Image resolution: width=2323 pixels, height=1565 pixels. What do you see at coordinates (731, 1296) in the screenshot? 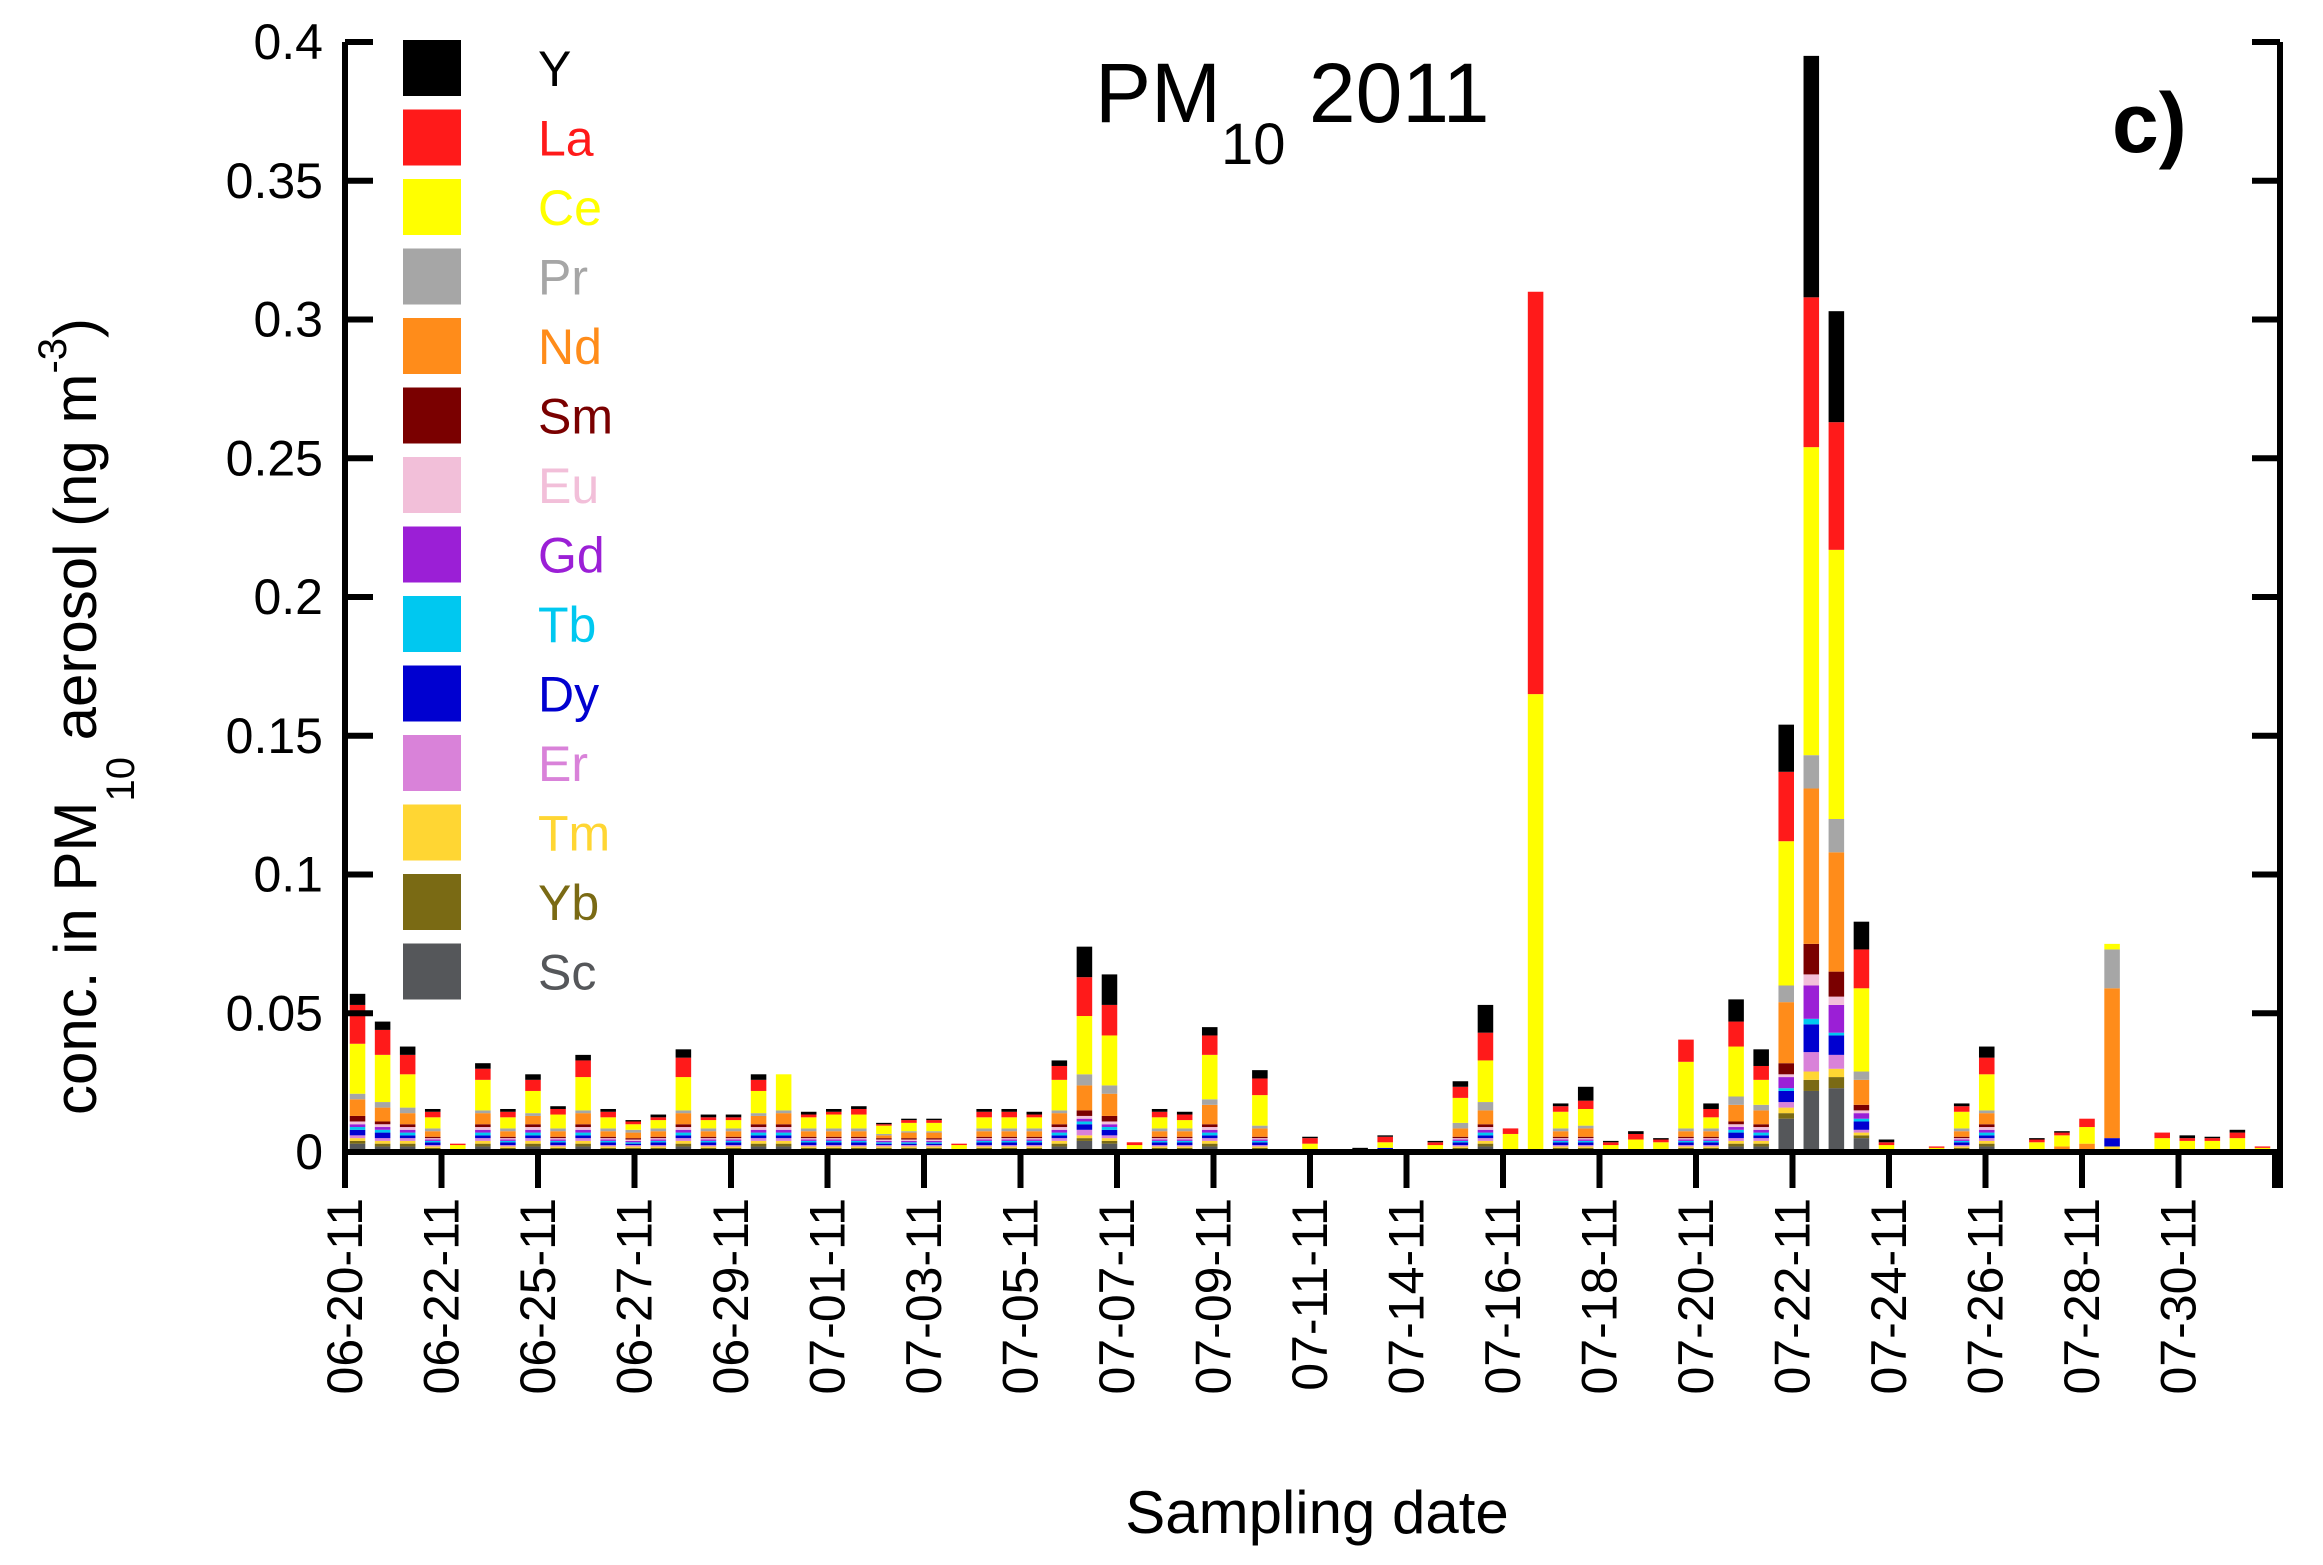
I see `x-tick-label: 06-29-11` at bounding box center [731, 1296].